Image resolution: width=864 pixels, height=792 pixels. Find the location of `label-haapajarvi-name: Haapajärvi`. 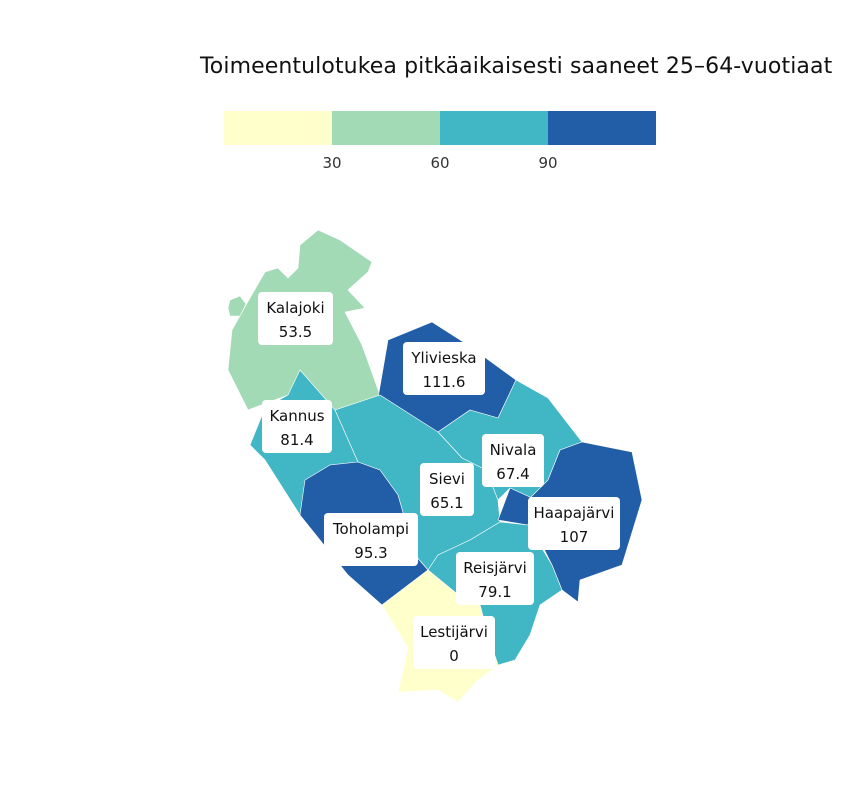

label-haapajarvi-name: Haapajärvi is located at coordinates (574, 513).